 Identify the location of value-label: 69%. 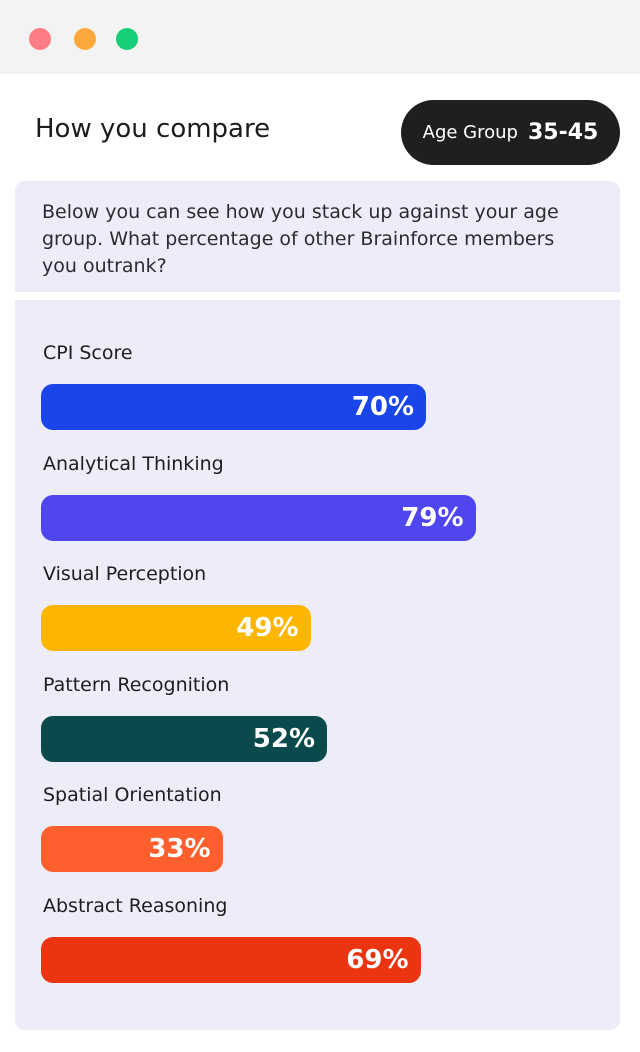
(377, 959).